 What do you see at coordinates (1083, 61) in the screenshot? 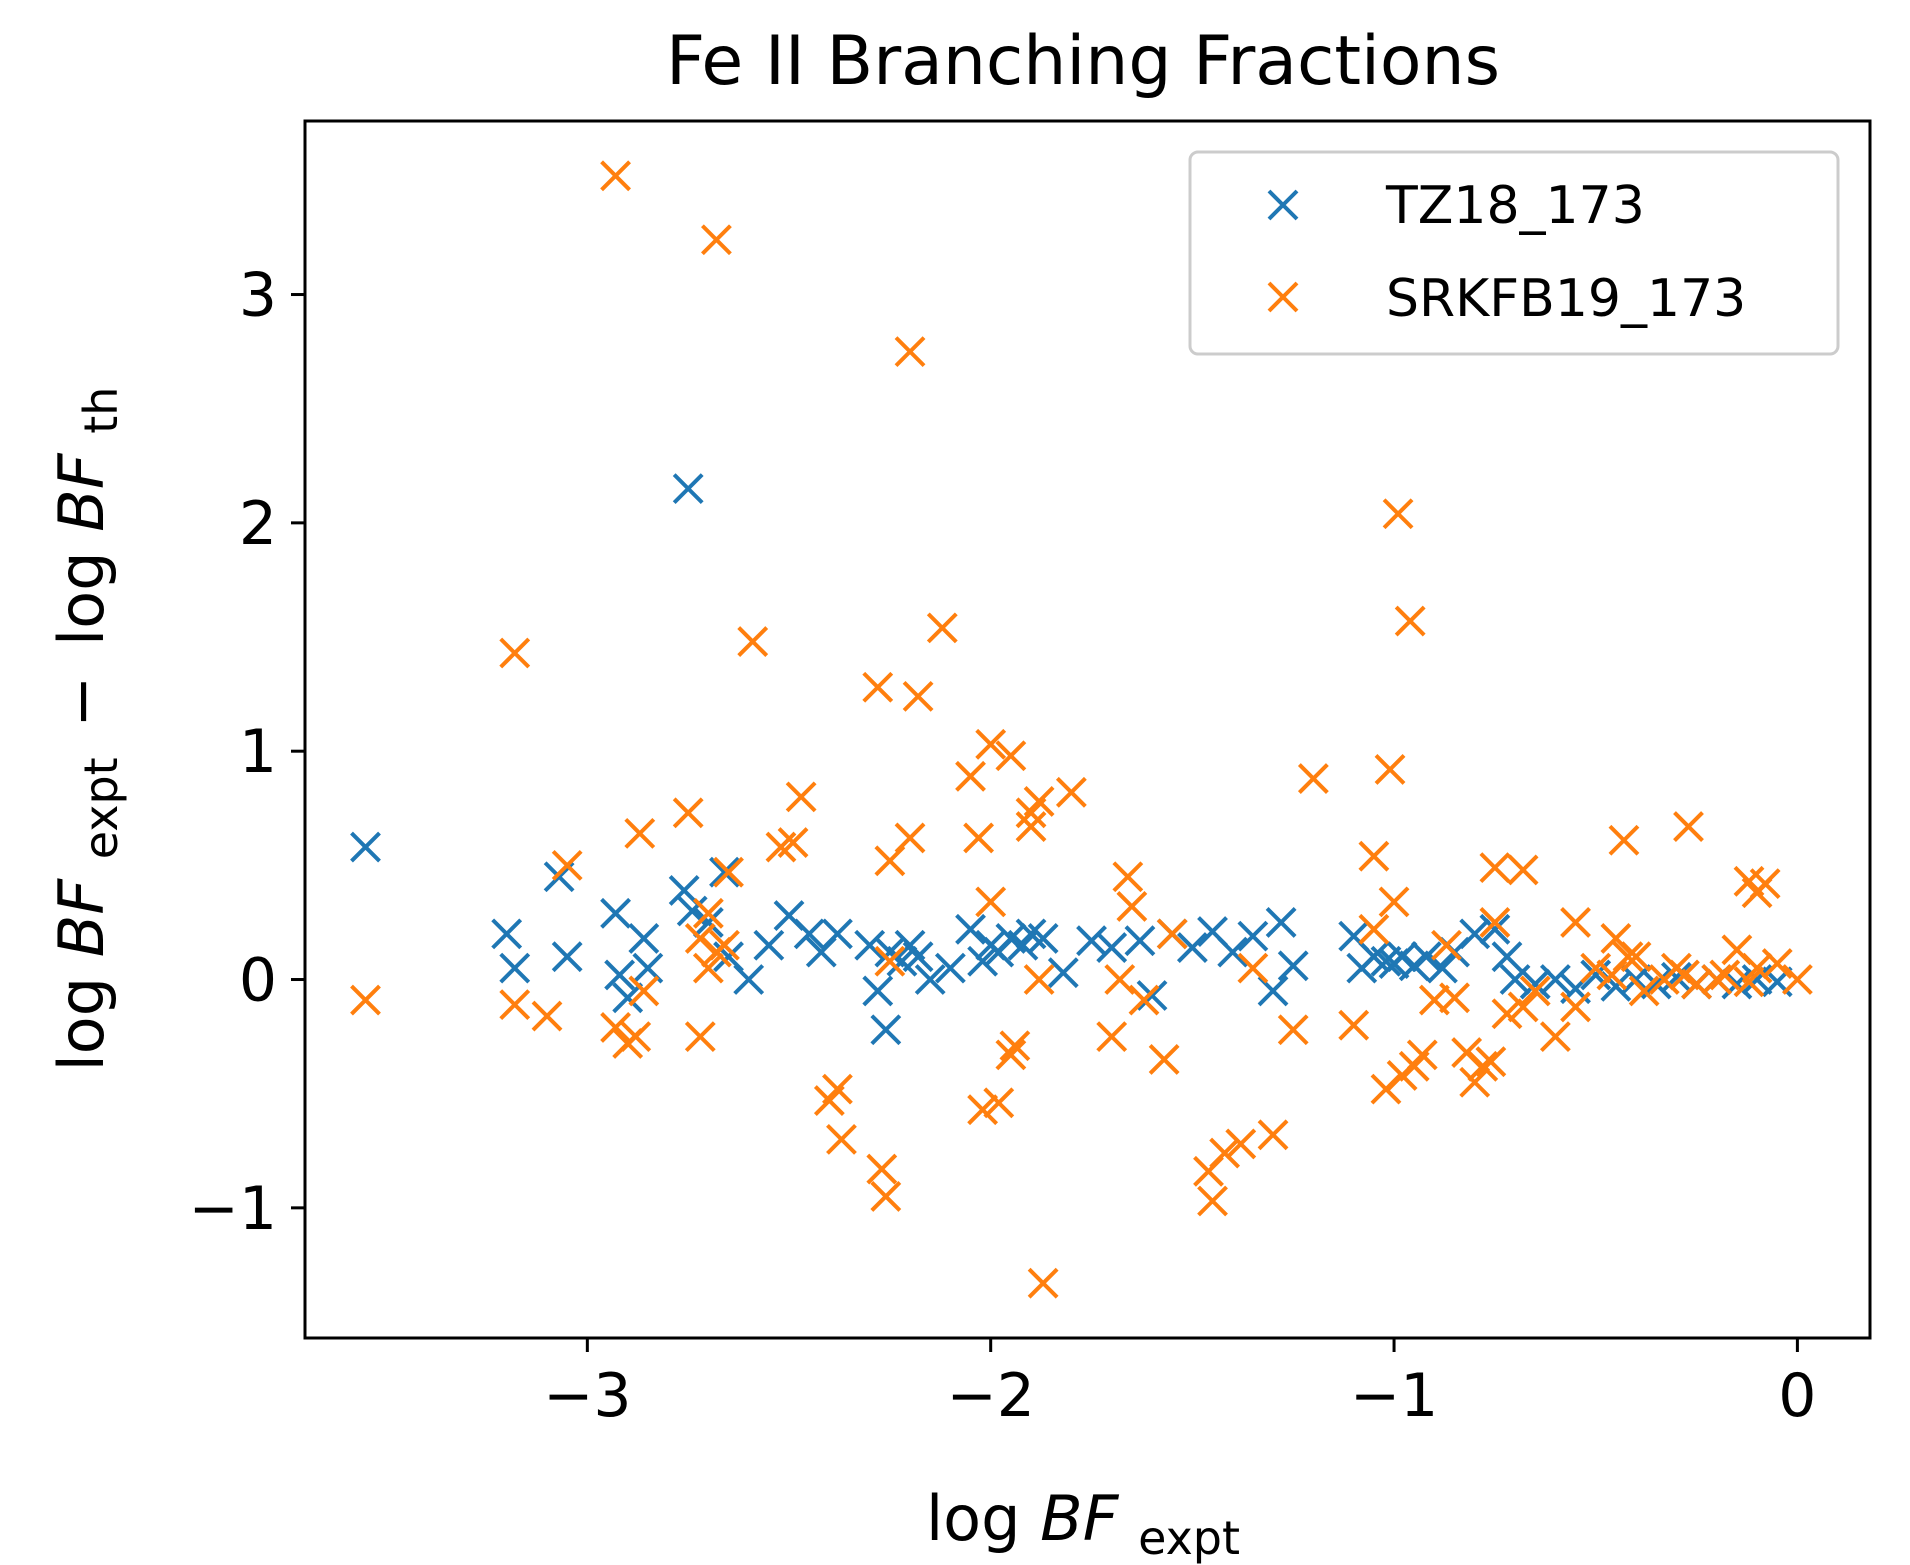
I see `chart-title: Fe II Branching Fractions` at bounding box center [1083, 61].